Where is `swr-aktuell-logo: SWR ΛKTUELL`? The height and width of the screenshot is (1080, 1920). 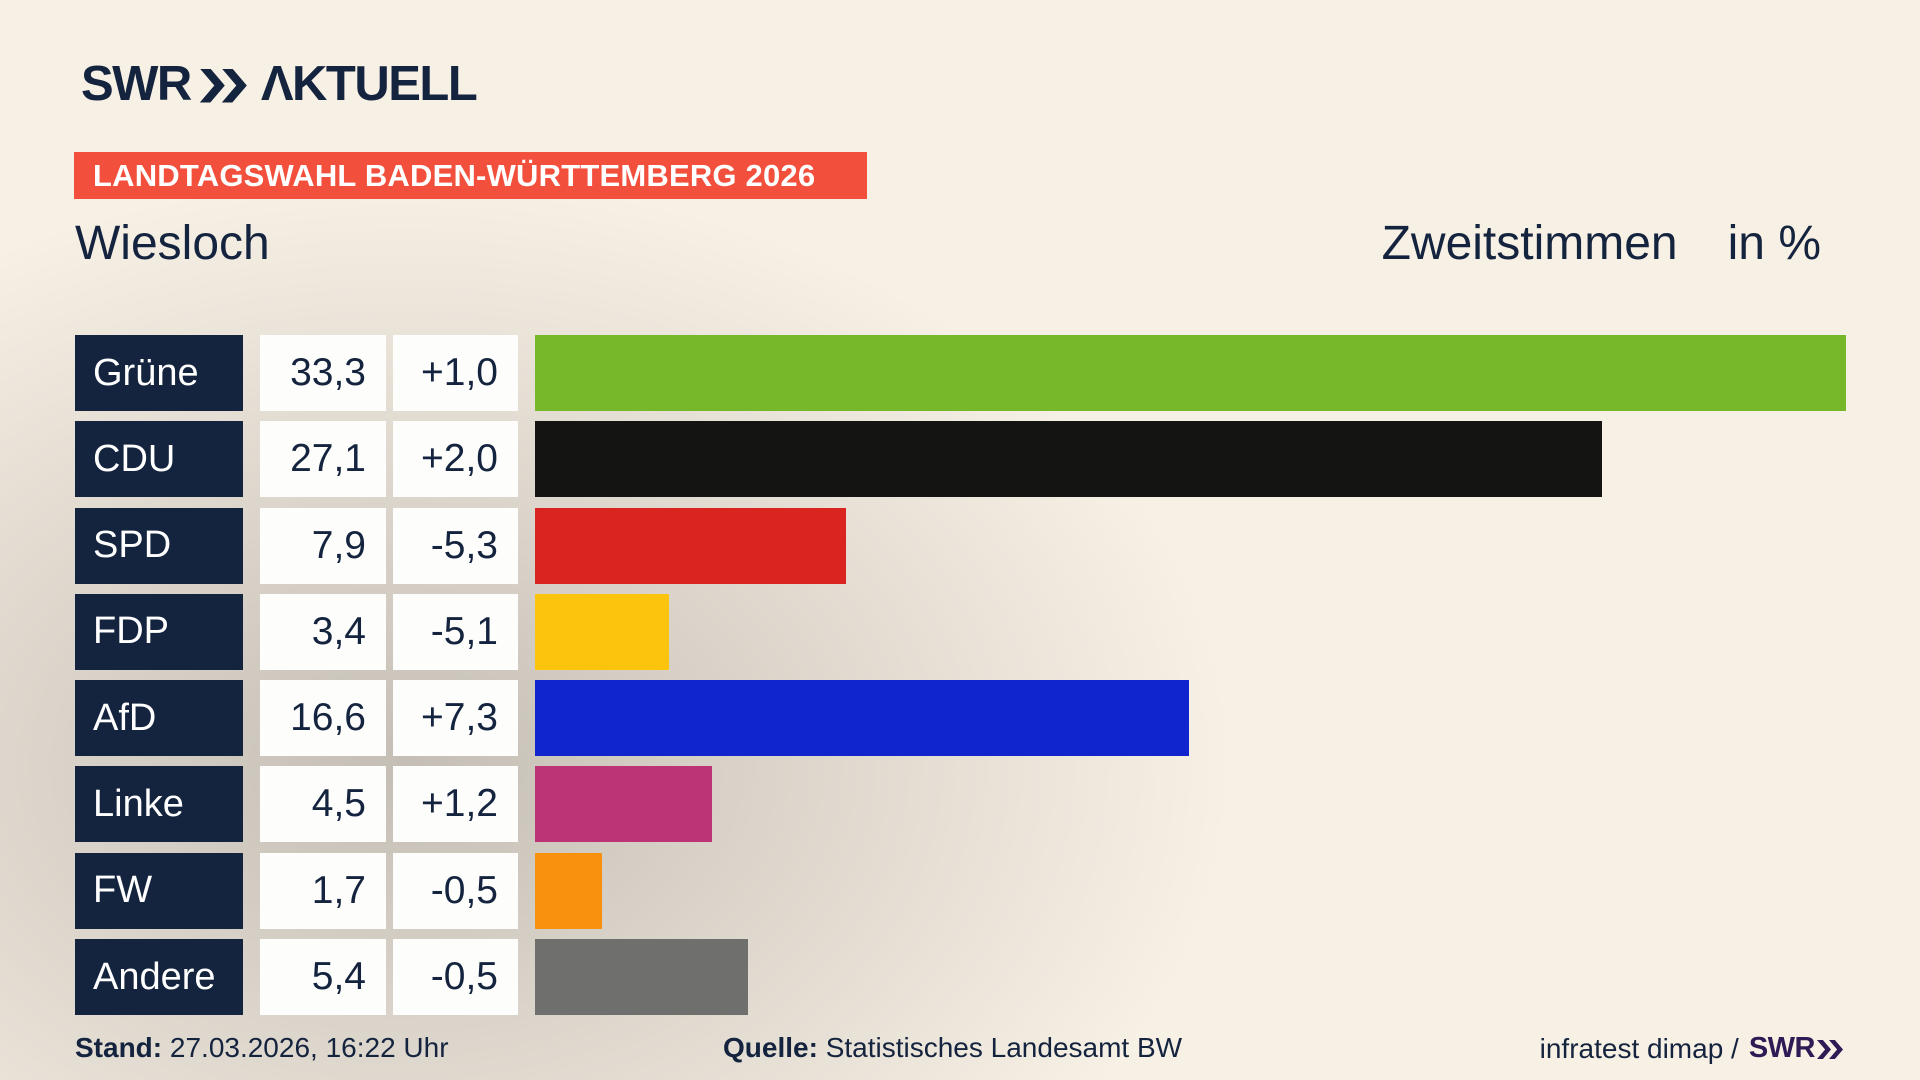
swr-aktuell-logo: SWR ΛKTUELL is located at coordinates (279, 84).